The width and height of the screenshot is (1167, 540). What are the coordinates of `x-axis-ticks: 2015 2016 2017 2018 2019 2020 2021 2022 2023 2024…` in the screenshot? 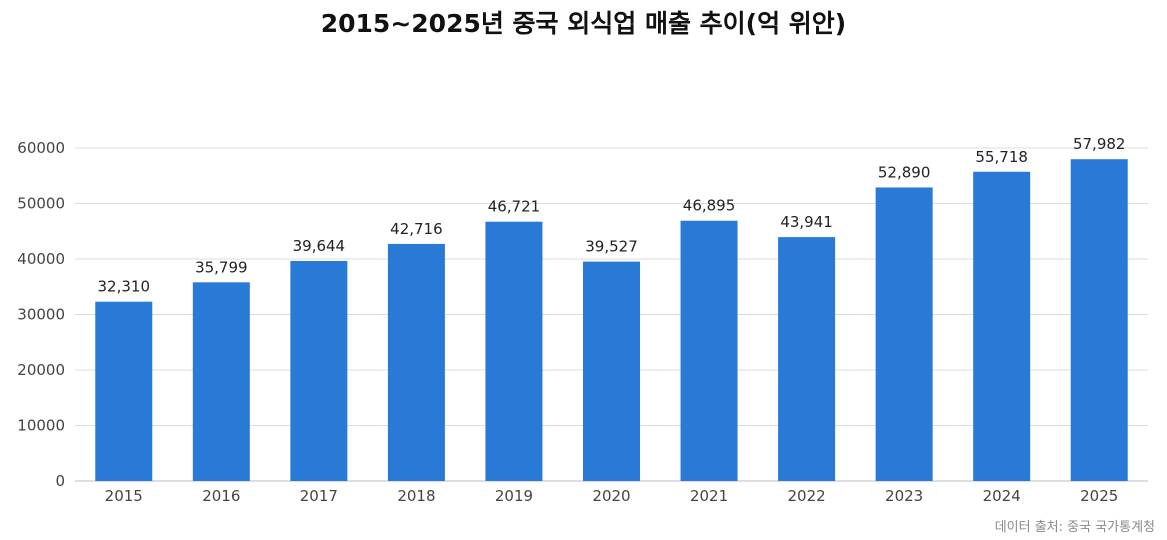 It's located at (612, 496).